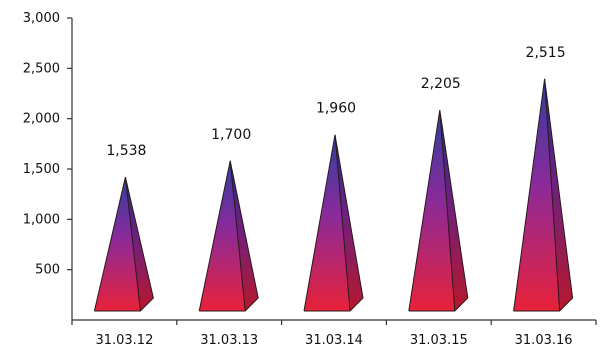  Describe the element at coordinates (126, 151) in the screenshot. I see `data-label: 1,538` at that location.